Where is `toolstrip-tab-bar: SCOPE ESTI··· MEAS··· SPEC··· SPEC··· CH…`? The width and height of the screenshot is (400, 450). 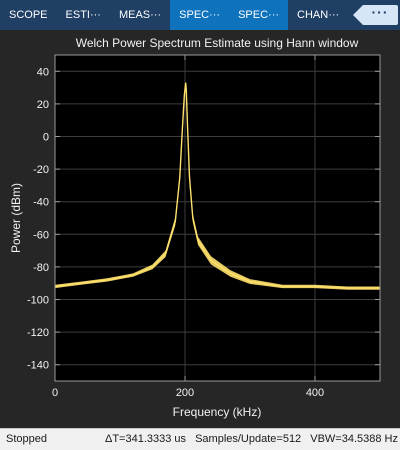 toolstrip-tab-bar: SCOPE ESTI··· MEAS··· SPEC··· SPEC··· CH… is located at coordinates (200, 15).